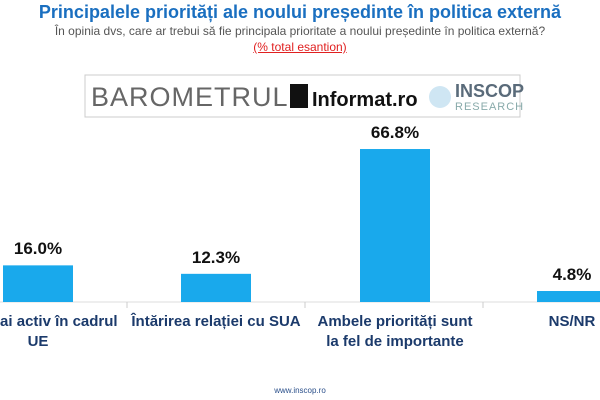  What do you see at coordinates (572, 274) in the screenshot?
I see `value-label: 4.8%` at bounding box center [572, 274].